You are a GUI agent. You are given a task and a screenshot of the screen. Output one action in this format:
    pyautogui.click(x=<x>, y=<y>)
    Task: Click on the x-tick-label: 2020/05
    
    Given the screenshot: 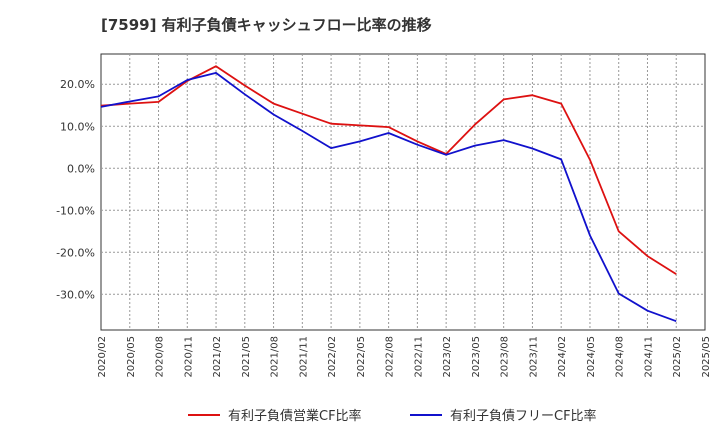 What is the action you would take?
    pyautogui.click(x=131, y=357)
    